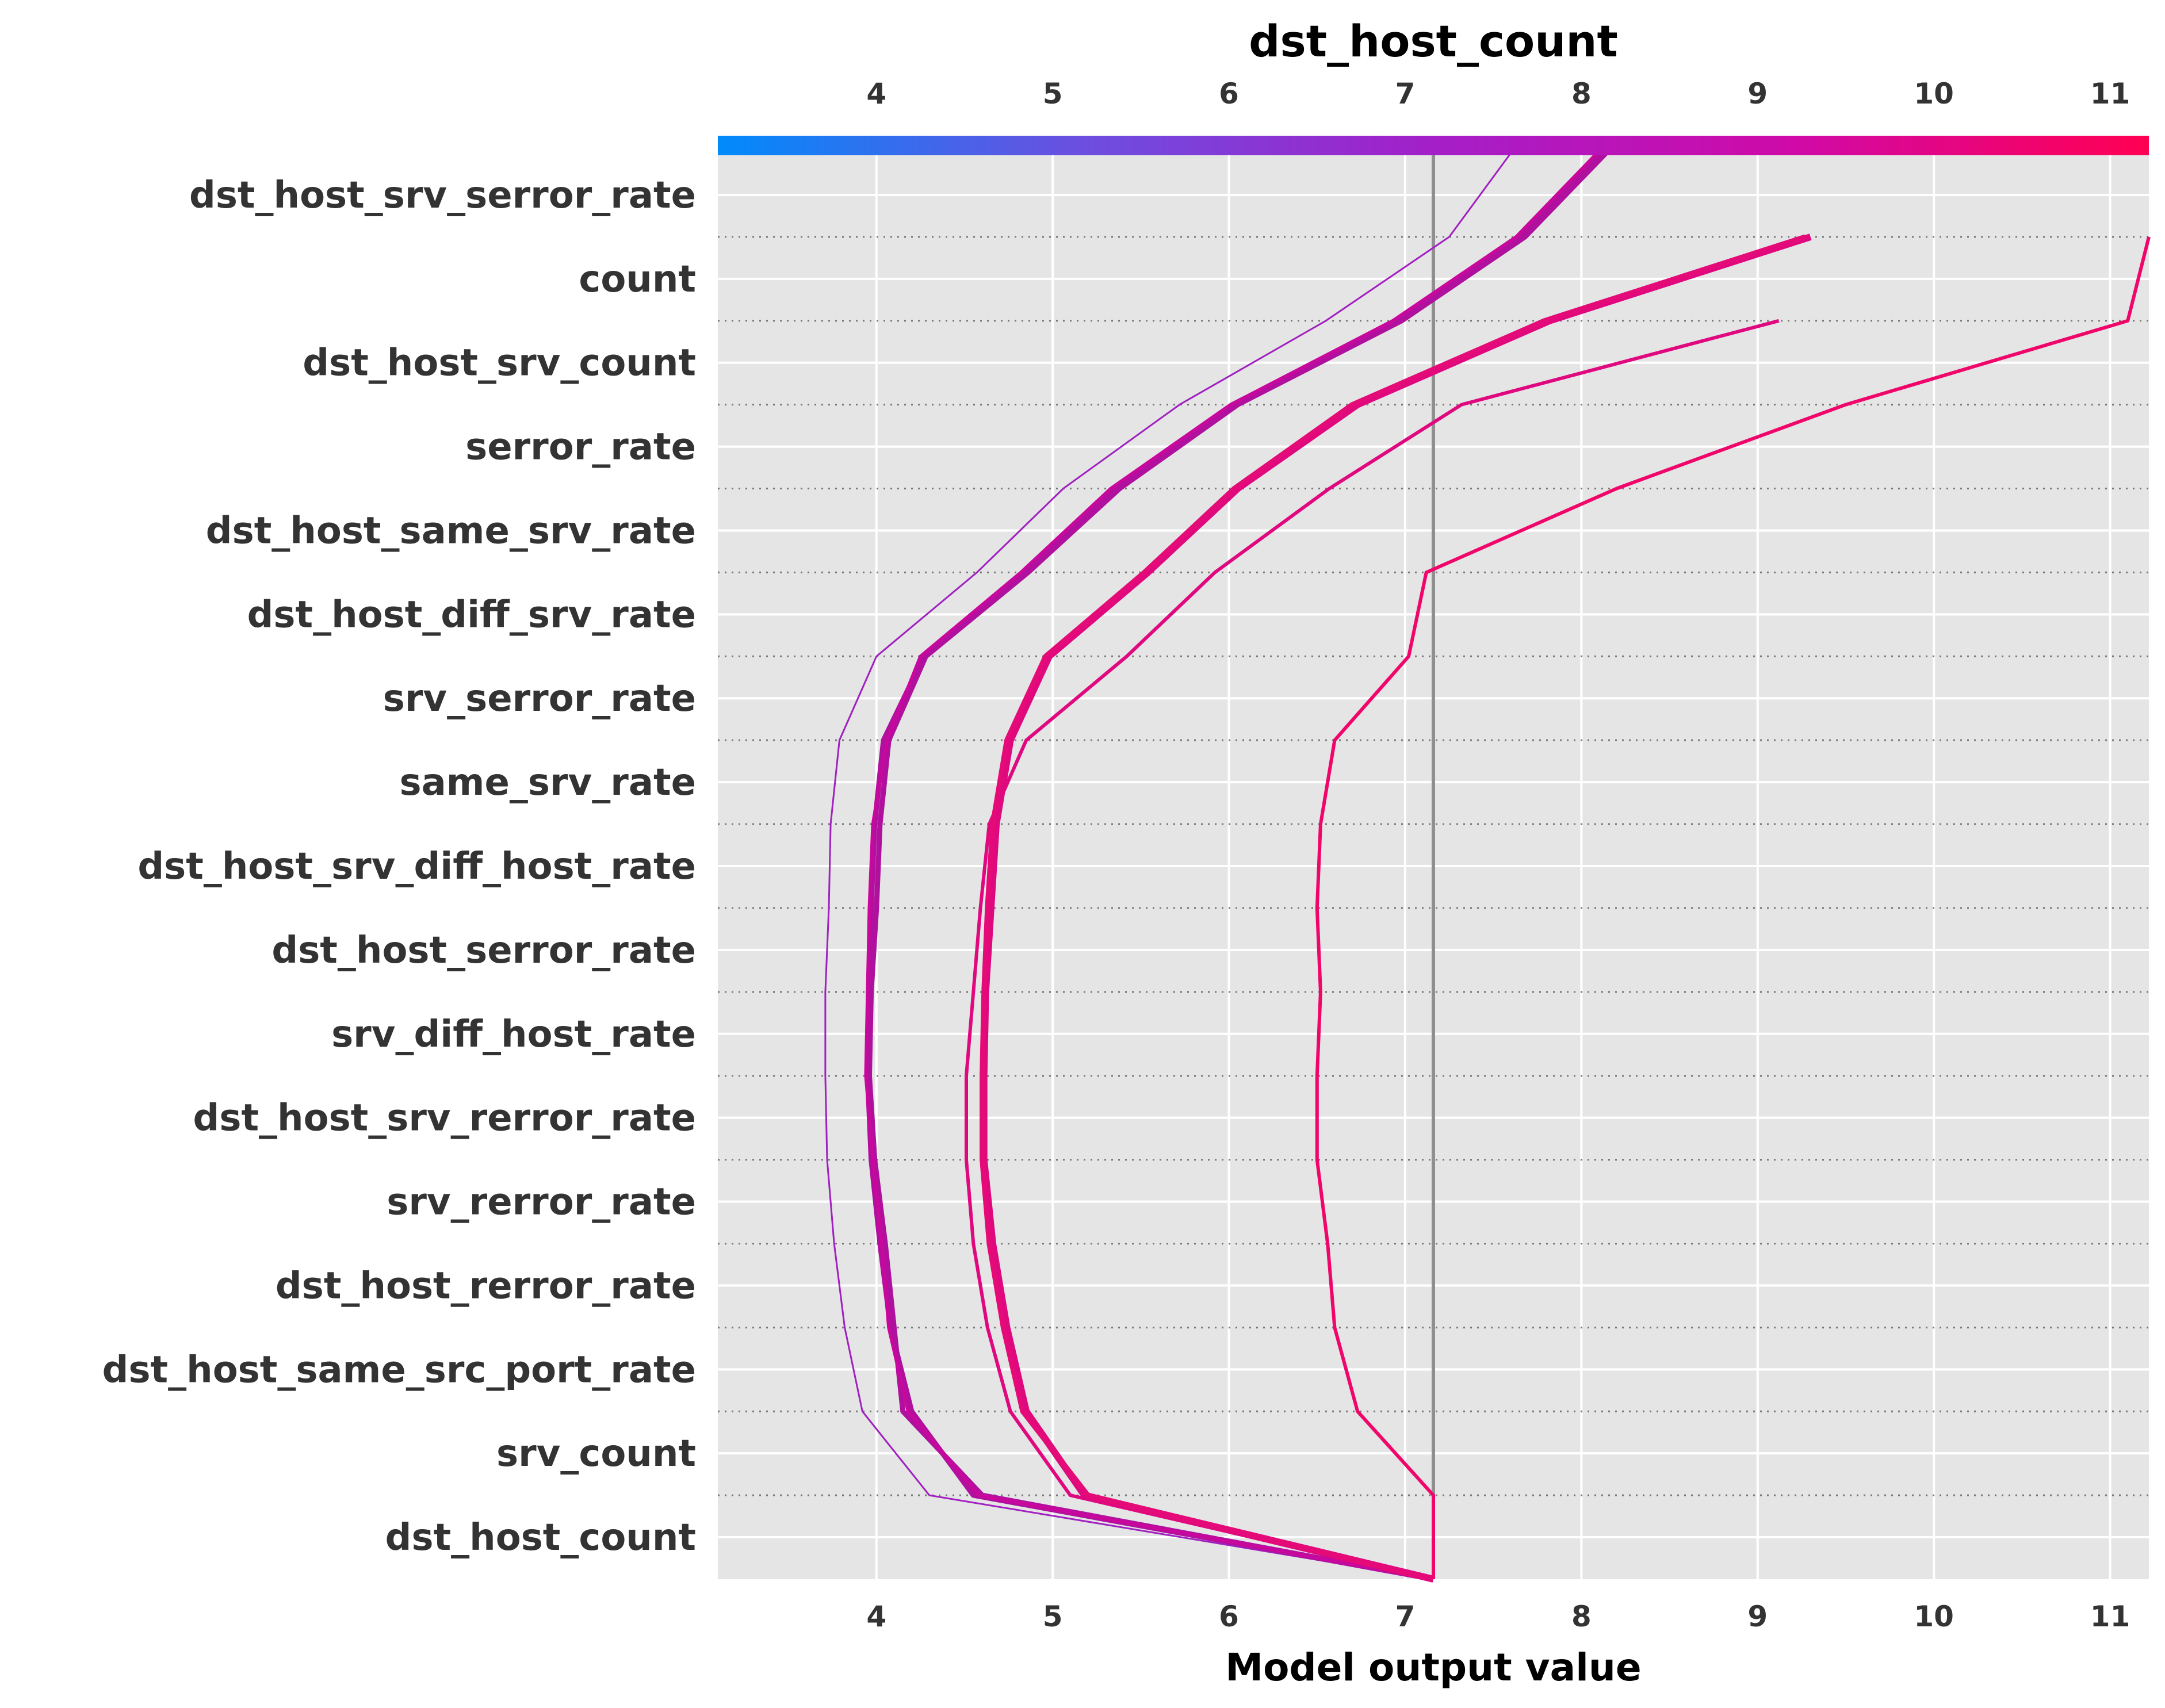 Image resolution: width=2165 pixels, height=1708 pixels. I want to click on feature-label-dst-host-same-srv-rate: dst_host_same_srv_rate, so click(451, 531).